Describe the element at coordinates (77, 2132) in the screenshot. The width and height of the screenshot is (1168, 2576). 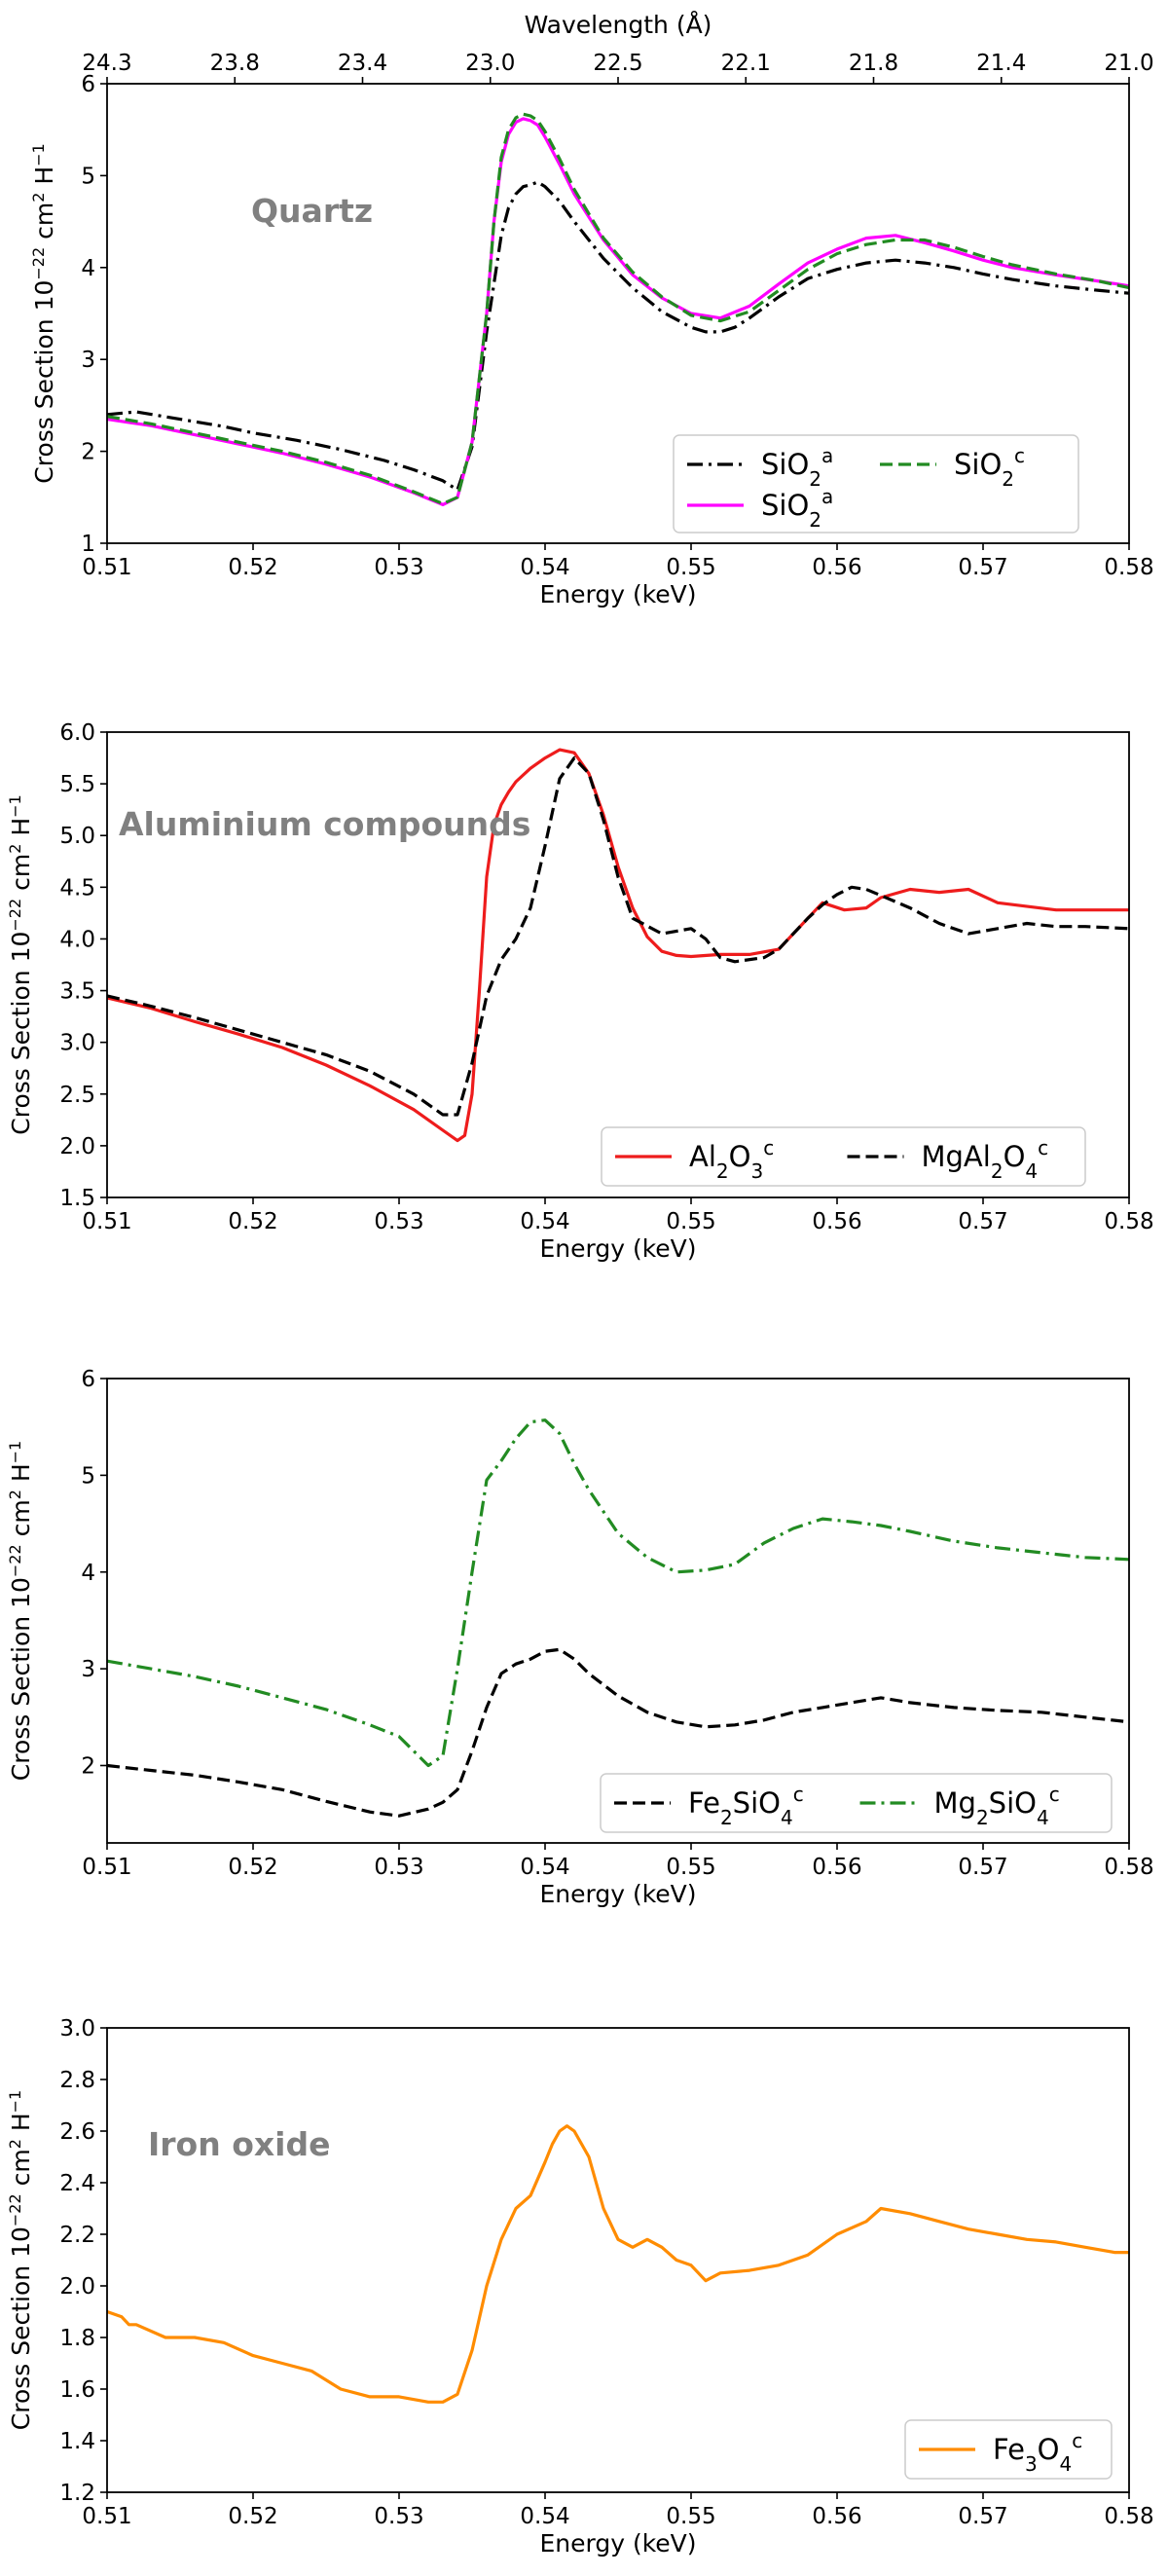
I see `y-tick-label: 2.6` at that location.